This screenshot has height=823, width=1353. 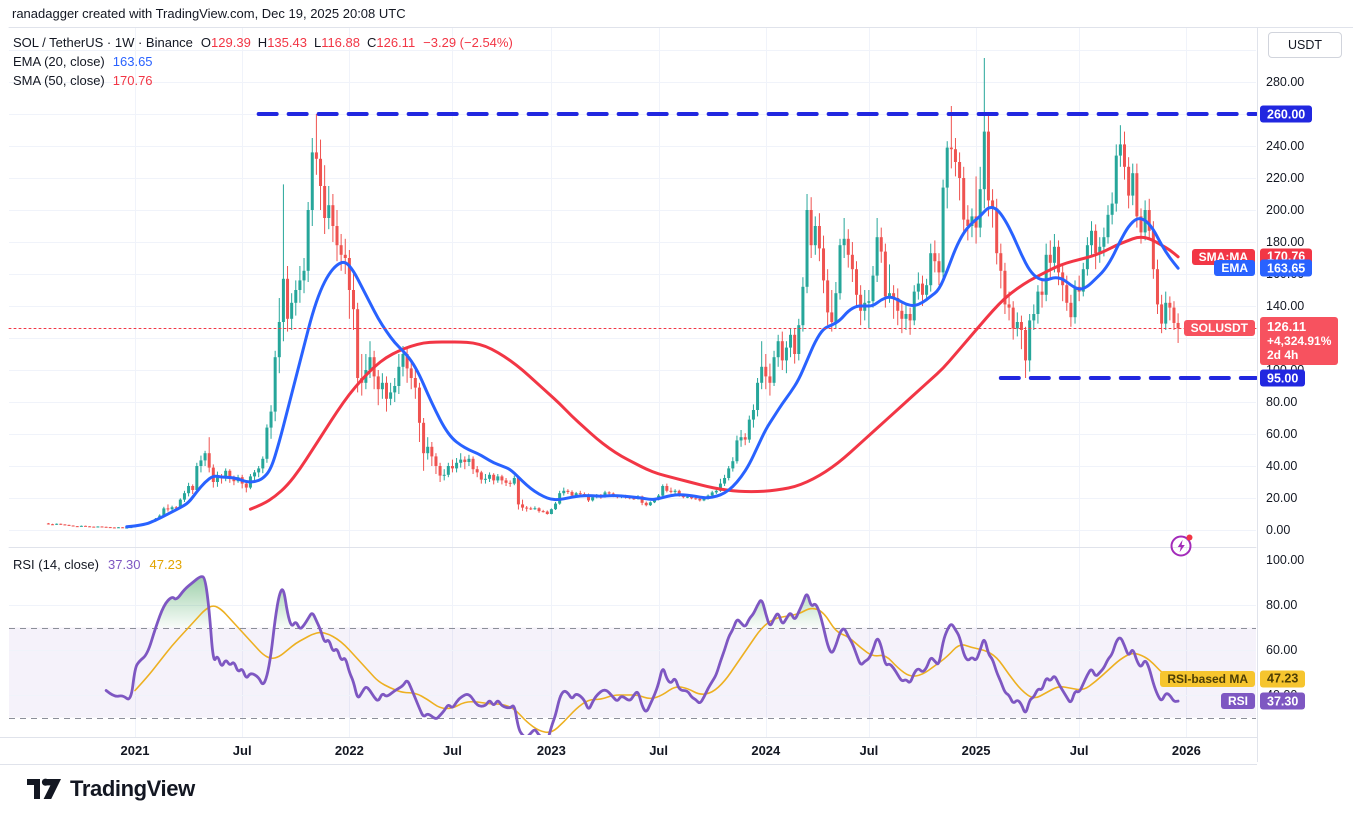 I want to click on rsi-value: 37.30, so click(x=124, y=564).